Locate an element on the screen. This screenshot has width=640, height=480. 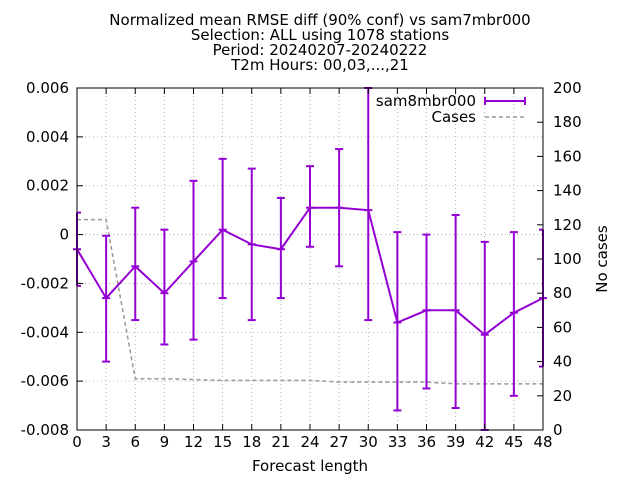
y2-axis-label: No cases is located at coordinates (602, 259).